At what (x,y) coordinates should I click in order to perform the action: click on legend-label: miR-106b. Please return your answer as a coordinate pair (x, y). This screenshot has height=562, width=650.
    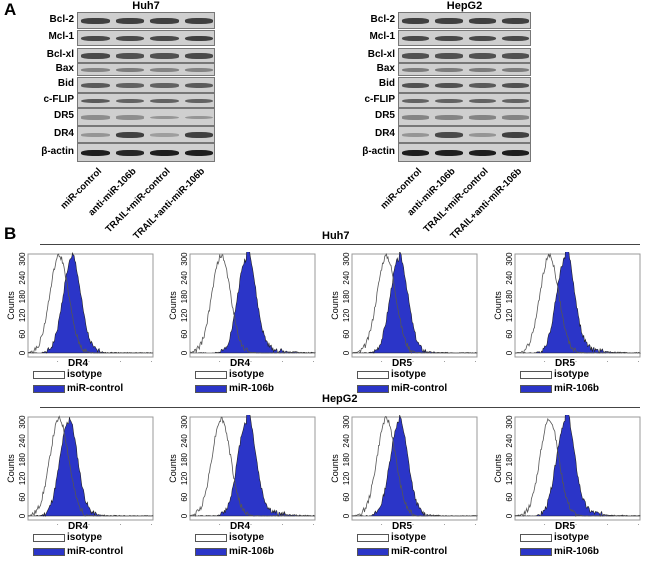
    Looking at the image, I should click on (252, 551).